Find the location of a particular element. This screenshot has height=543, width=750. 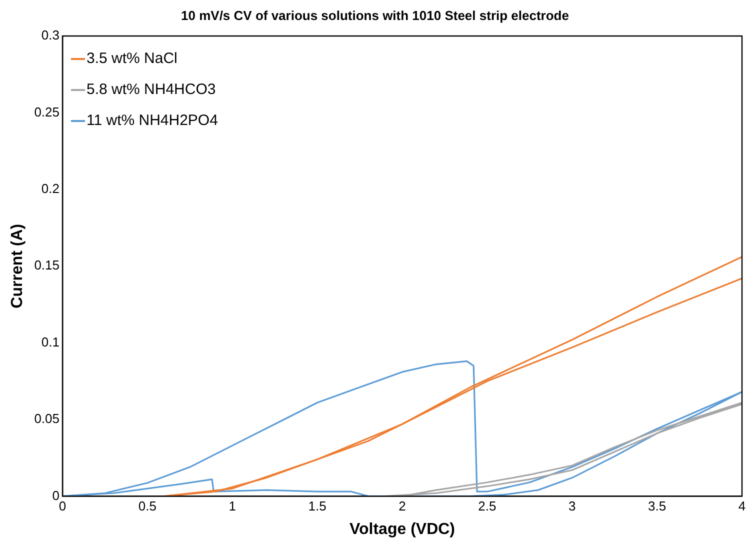

x-tick-label: 0.5 is located at coordinates (147, 506).